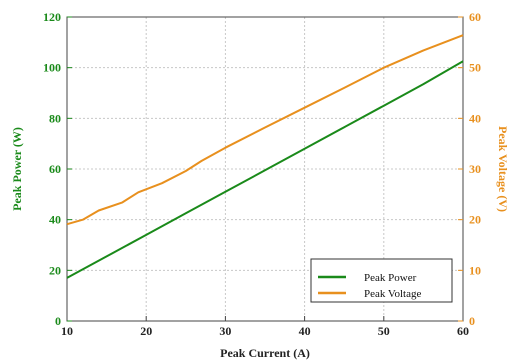  Describe the element at coordinates (384, 331) in the screenshot. I see `x-tick-label: 50` at that location.